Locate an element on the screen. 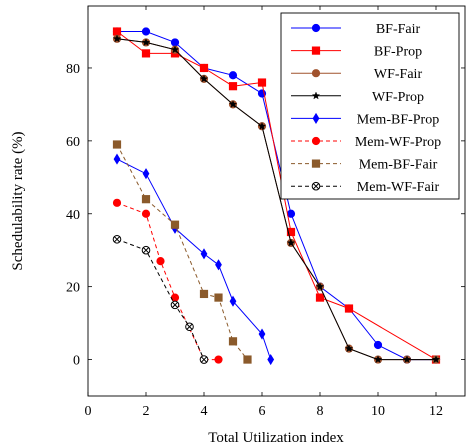 This screenshot has height=448, width=473. y-tick-label: 0 is located at coordinates (76, 361).